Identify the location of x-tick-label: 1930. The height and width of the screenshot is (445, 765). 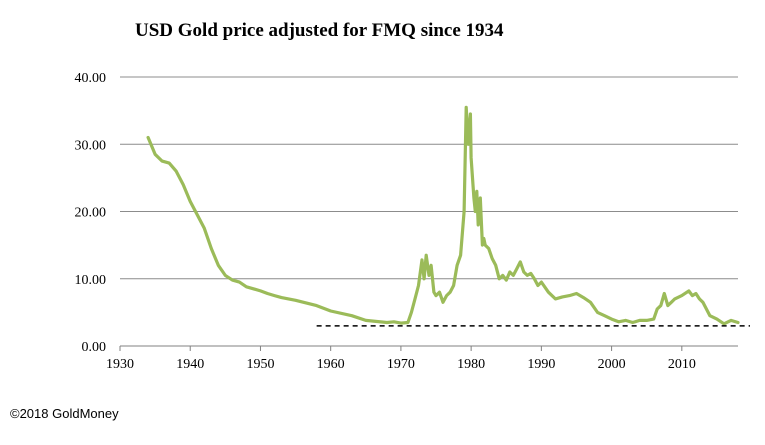
(120, 364).